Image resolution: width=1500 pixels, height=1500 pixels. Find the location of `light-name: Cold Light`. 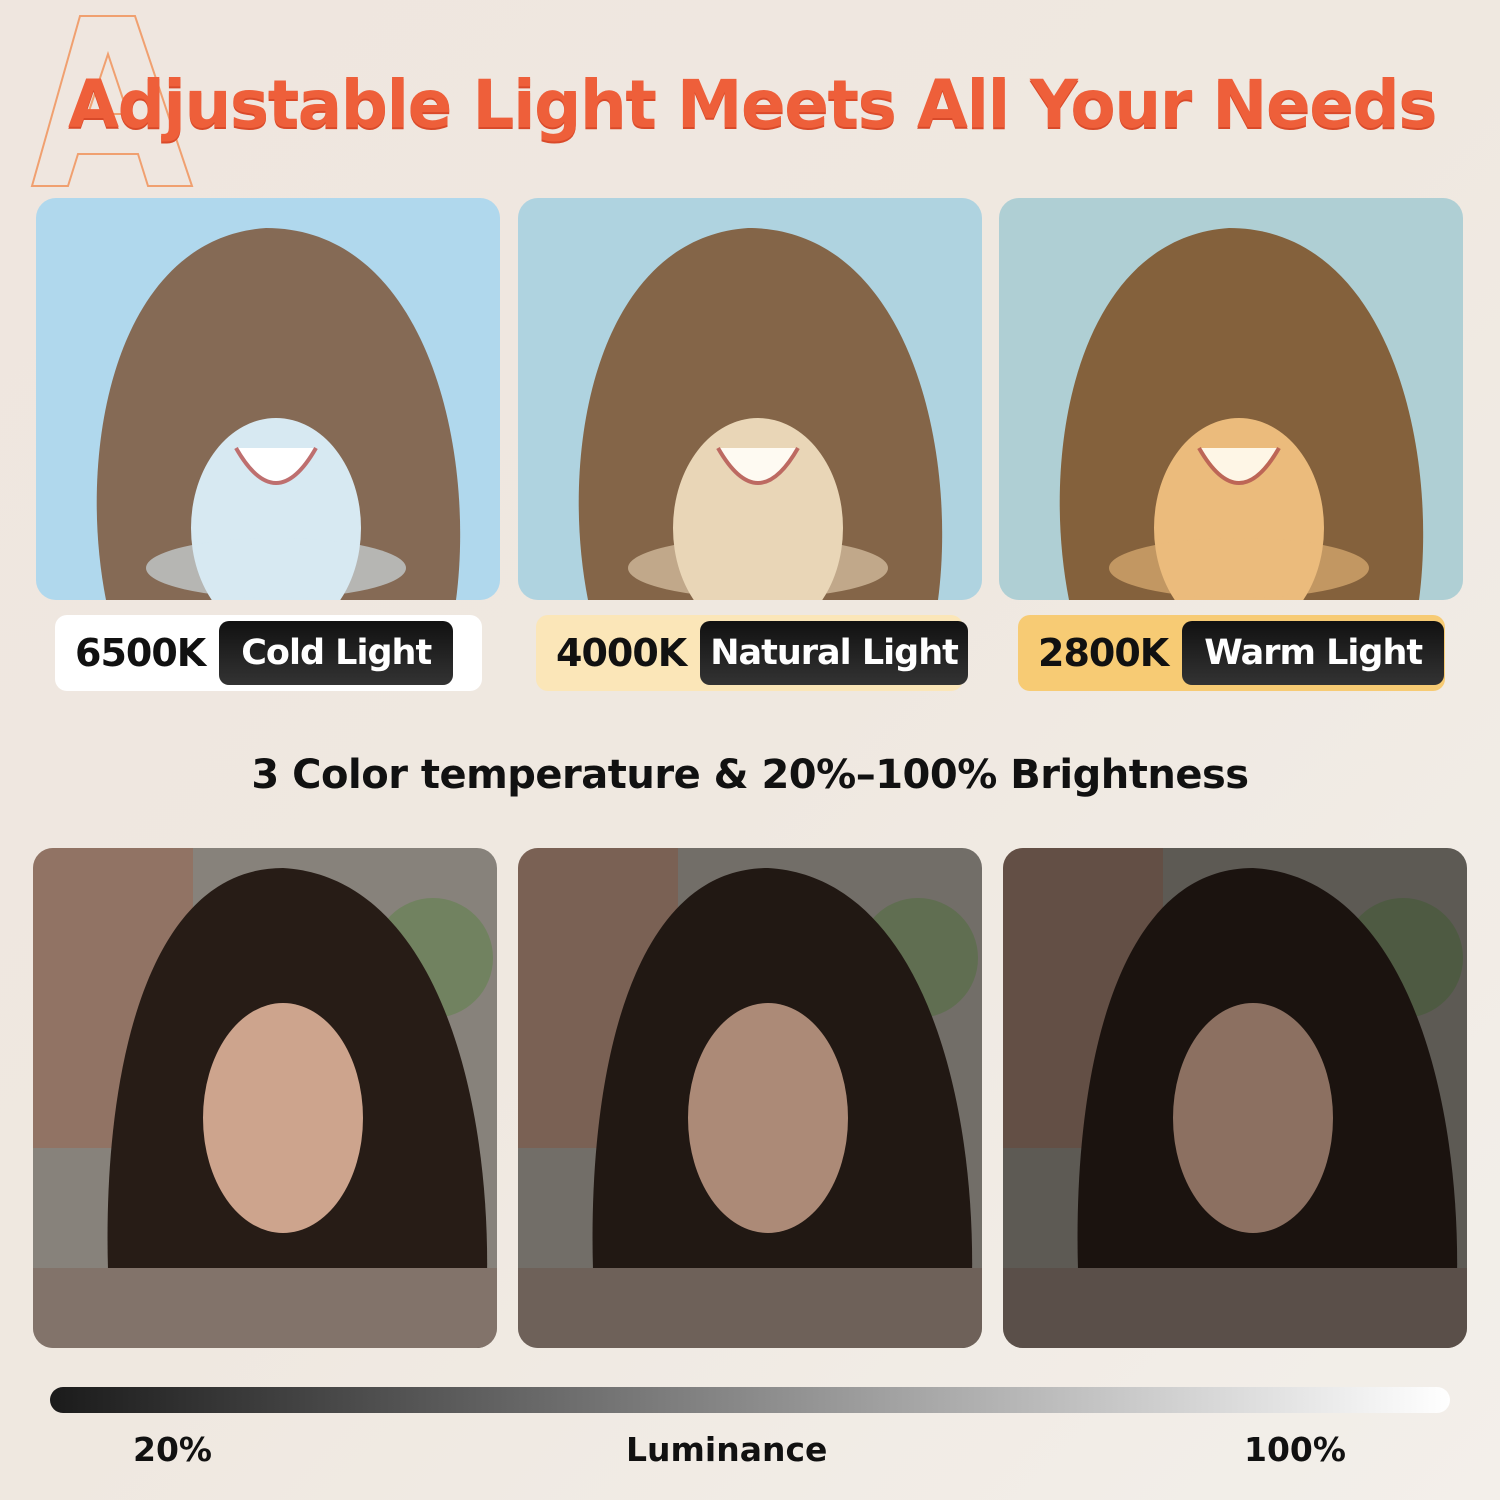

light-name: Cold Light is located at coordinates (336, 653).